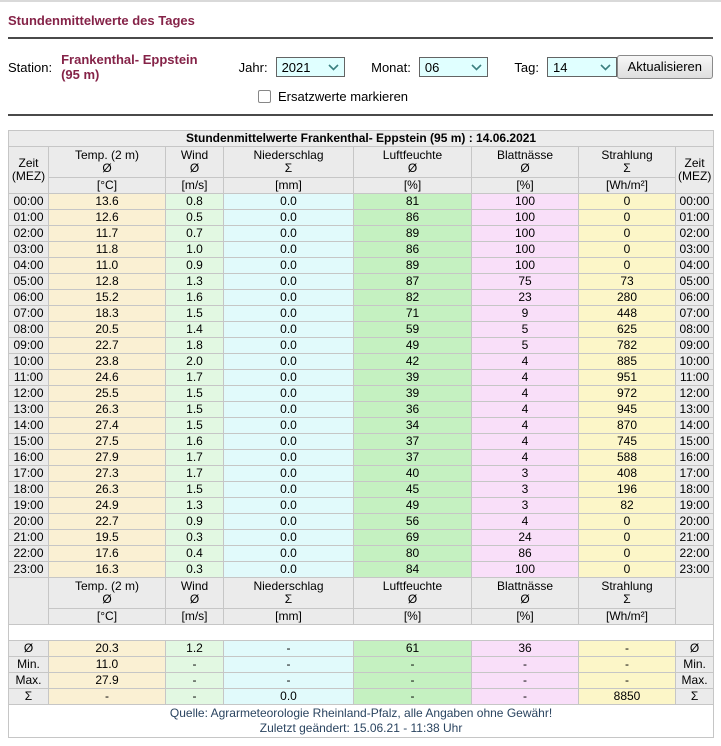 Image resolution: width=721 pixels, height=746 pixels. I want to click on cell-time: 01:00, so click(694, 217).